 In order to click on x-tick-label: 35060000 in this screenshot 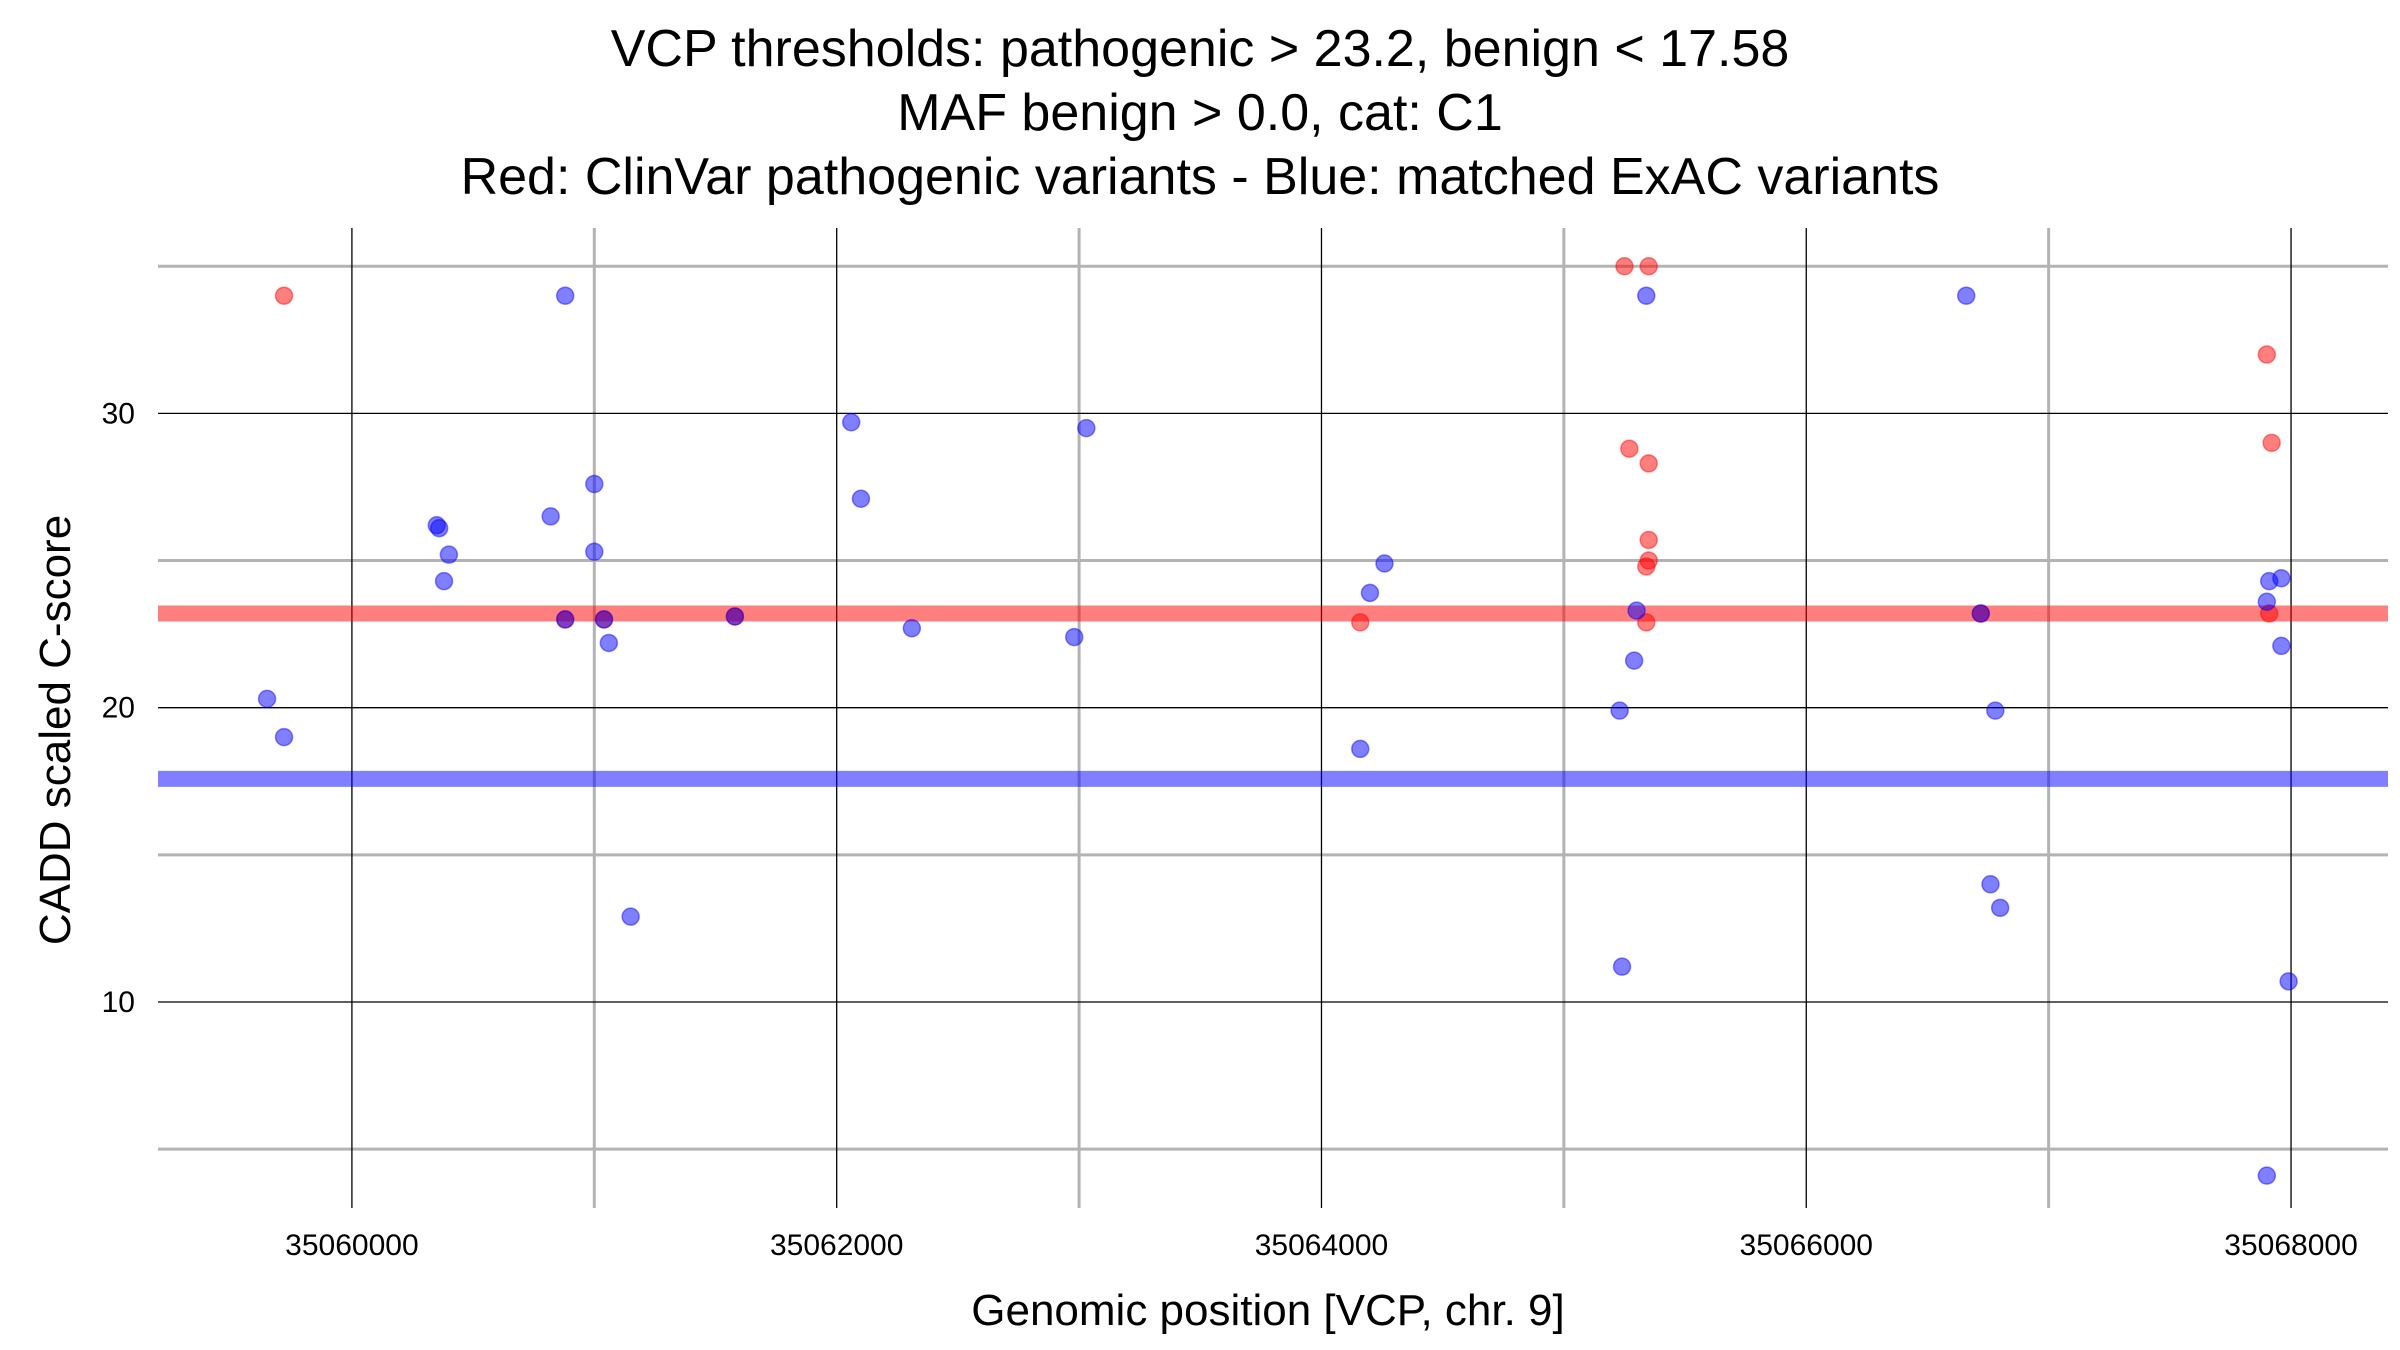, I will do `click(351, 1245)`.